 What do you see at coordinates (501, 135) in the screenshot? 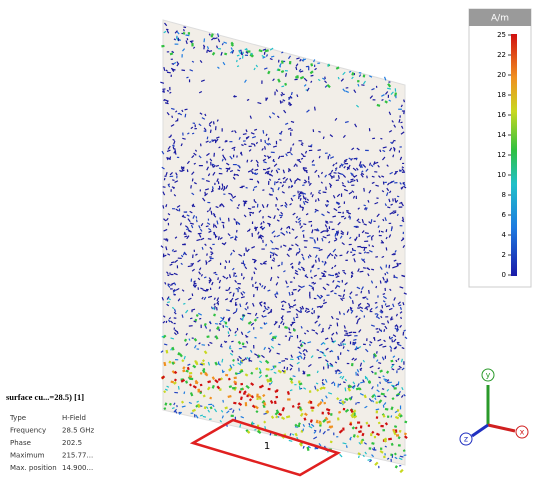
I see `colorbar-tick-label: 14` at bounding box center [501, 135].